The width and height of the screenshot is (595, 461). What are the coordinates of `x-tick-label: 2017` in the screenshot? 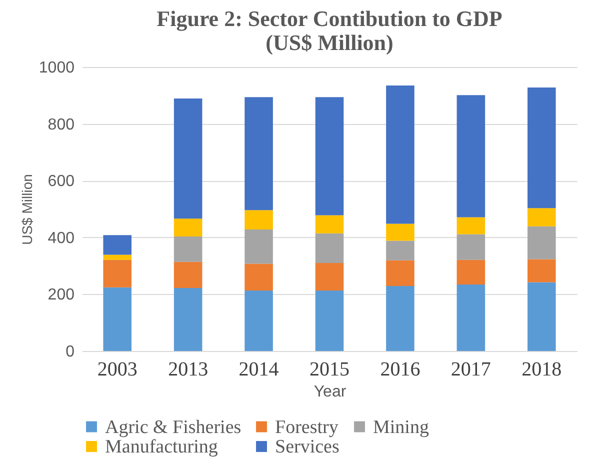 It's located at (470, 369).